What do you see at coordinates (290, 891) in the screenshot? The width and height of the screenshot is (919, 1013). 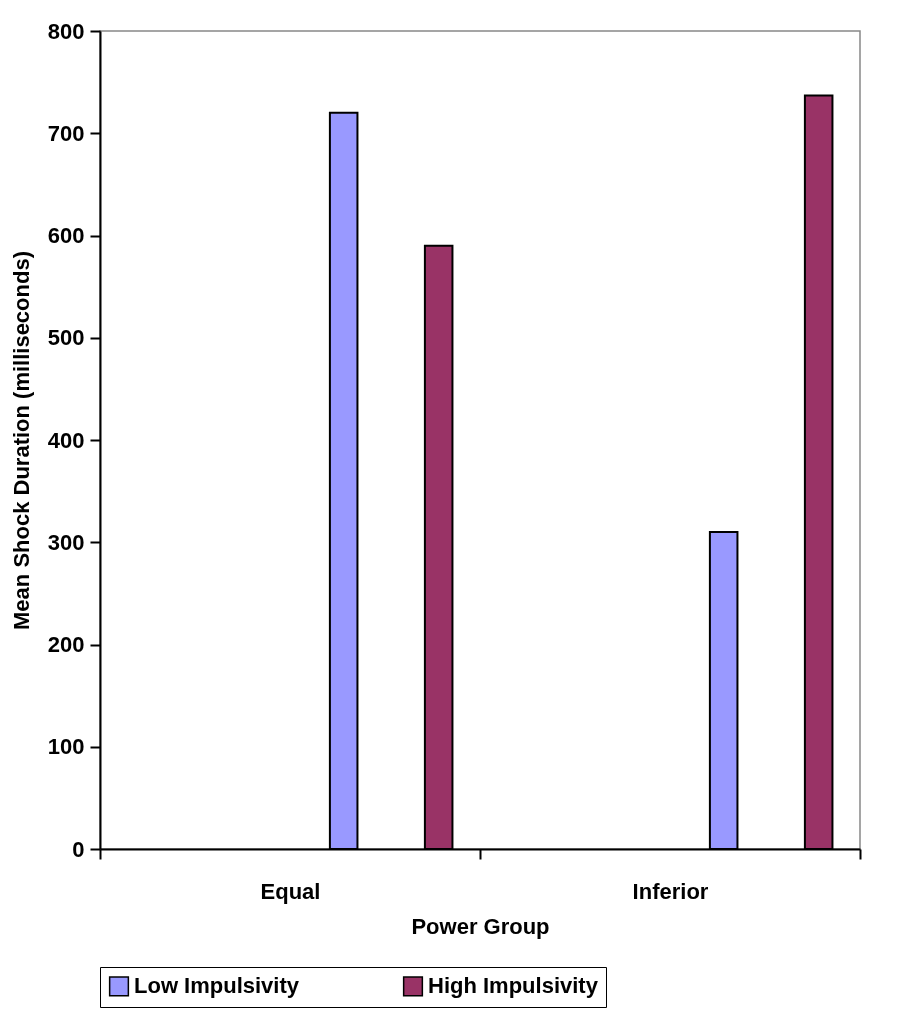 I see `x-tick-label: Equal` at bounding box center [290, 891].